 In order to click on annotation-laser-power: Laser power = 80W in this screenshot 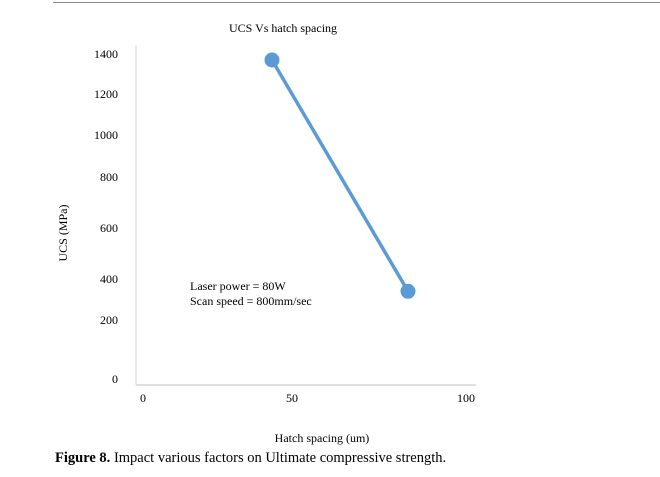, I will do `click(238, 286)`.